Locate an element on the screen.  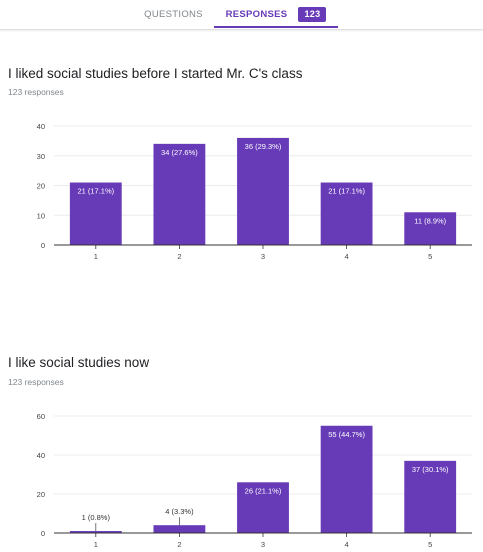
bar-value-label: 55 (44.7%) is located at coordinates (346, 434).